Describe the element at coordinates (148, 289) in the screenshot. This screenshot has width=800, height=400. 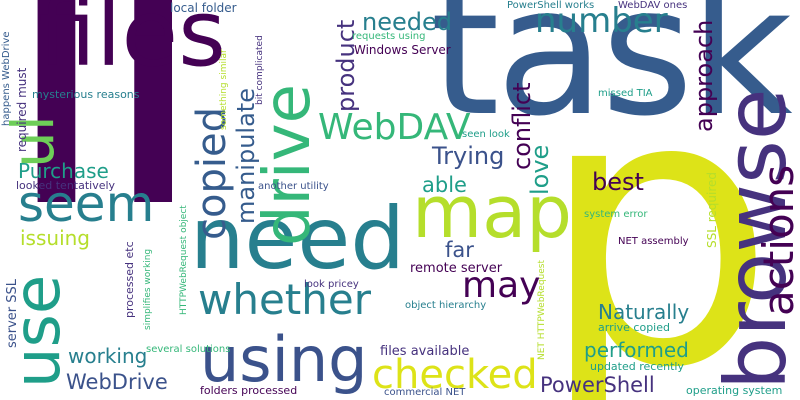
I see `word-simplifies-working: simplifies working` at that location.